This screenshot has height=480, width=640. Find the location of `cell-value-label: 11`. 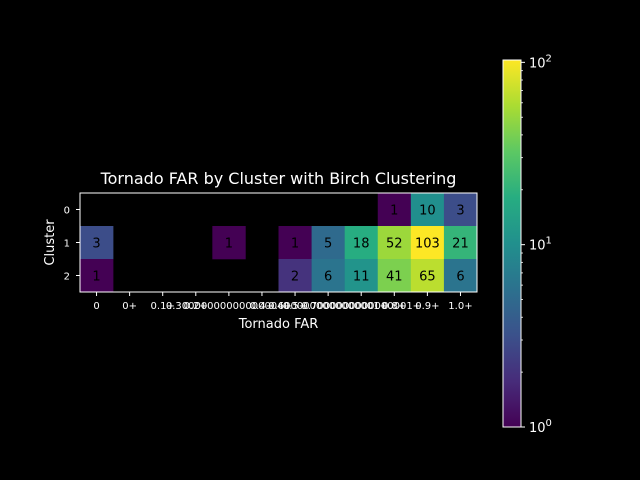

cell-value-label: 11 is located at coordinates (361, 277).